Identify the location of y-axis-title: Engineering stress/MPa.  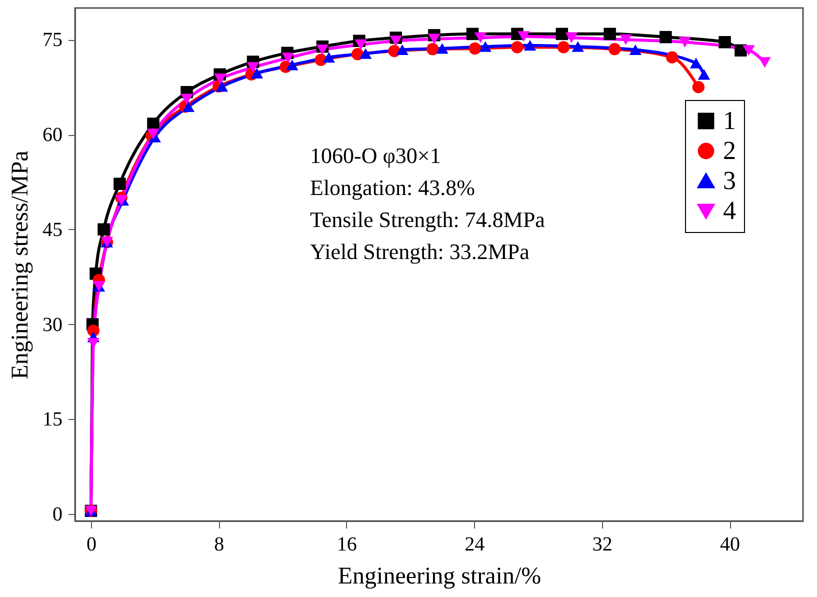
(21, 265).